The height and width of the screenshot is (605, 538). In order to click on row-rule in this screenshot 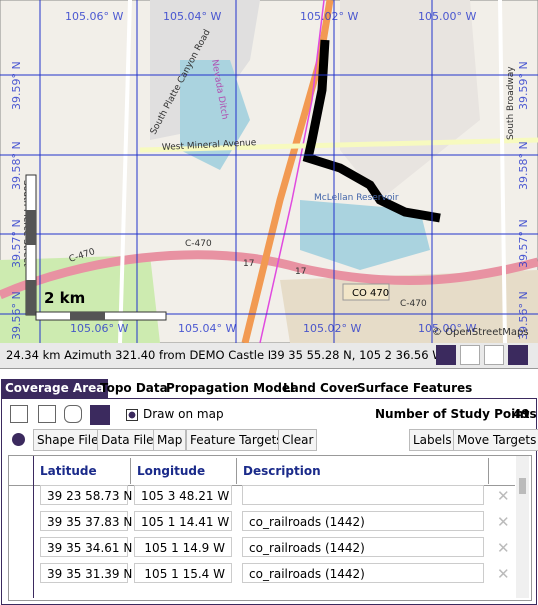, I will do `click(33, 527)`.